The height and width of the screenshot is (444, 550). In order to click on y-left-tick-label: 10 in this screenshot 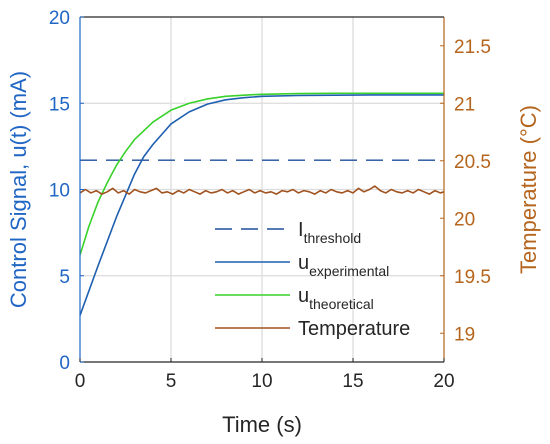, I will do `click(59, 191)`.